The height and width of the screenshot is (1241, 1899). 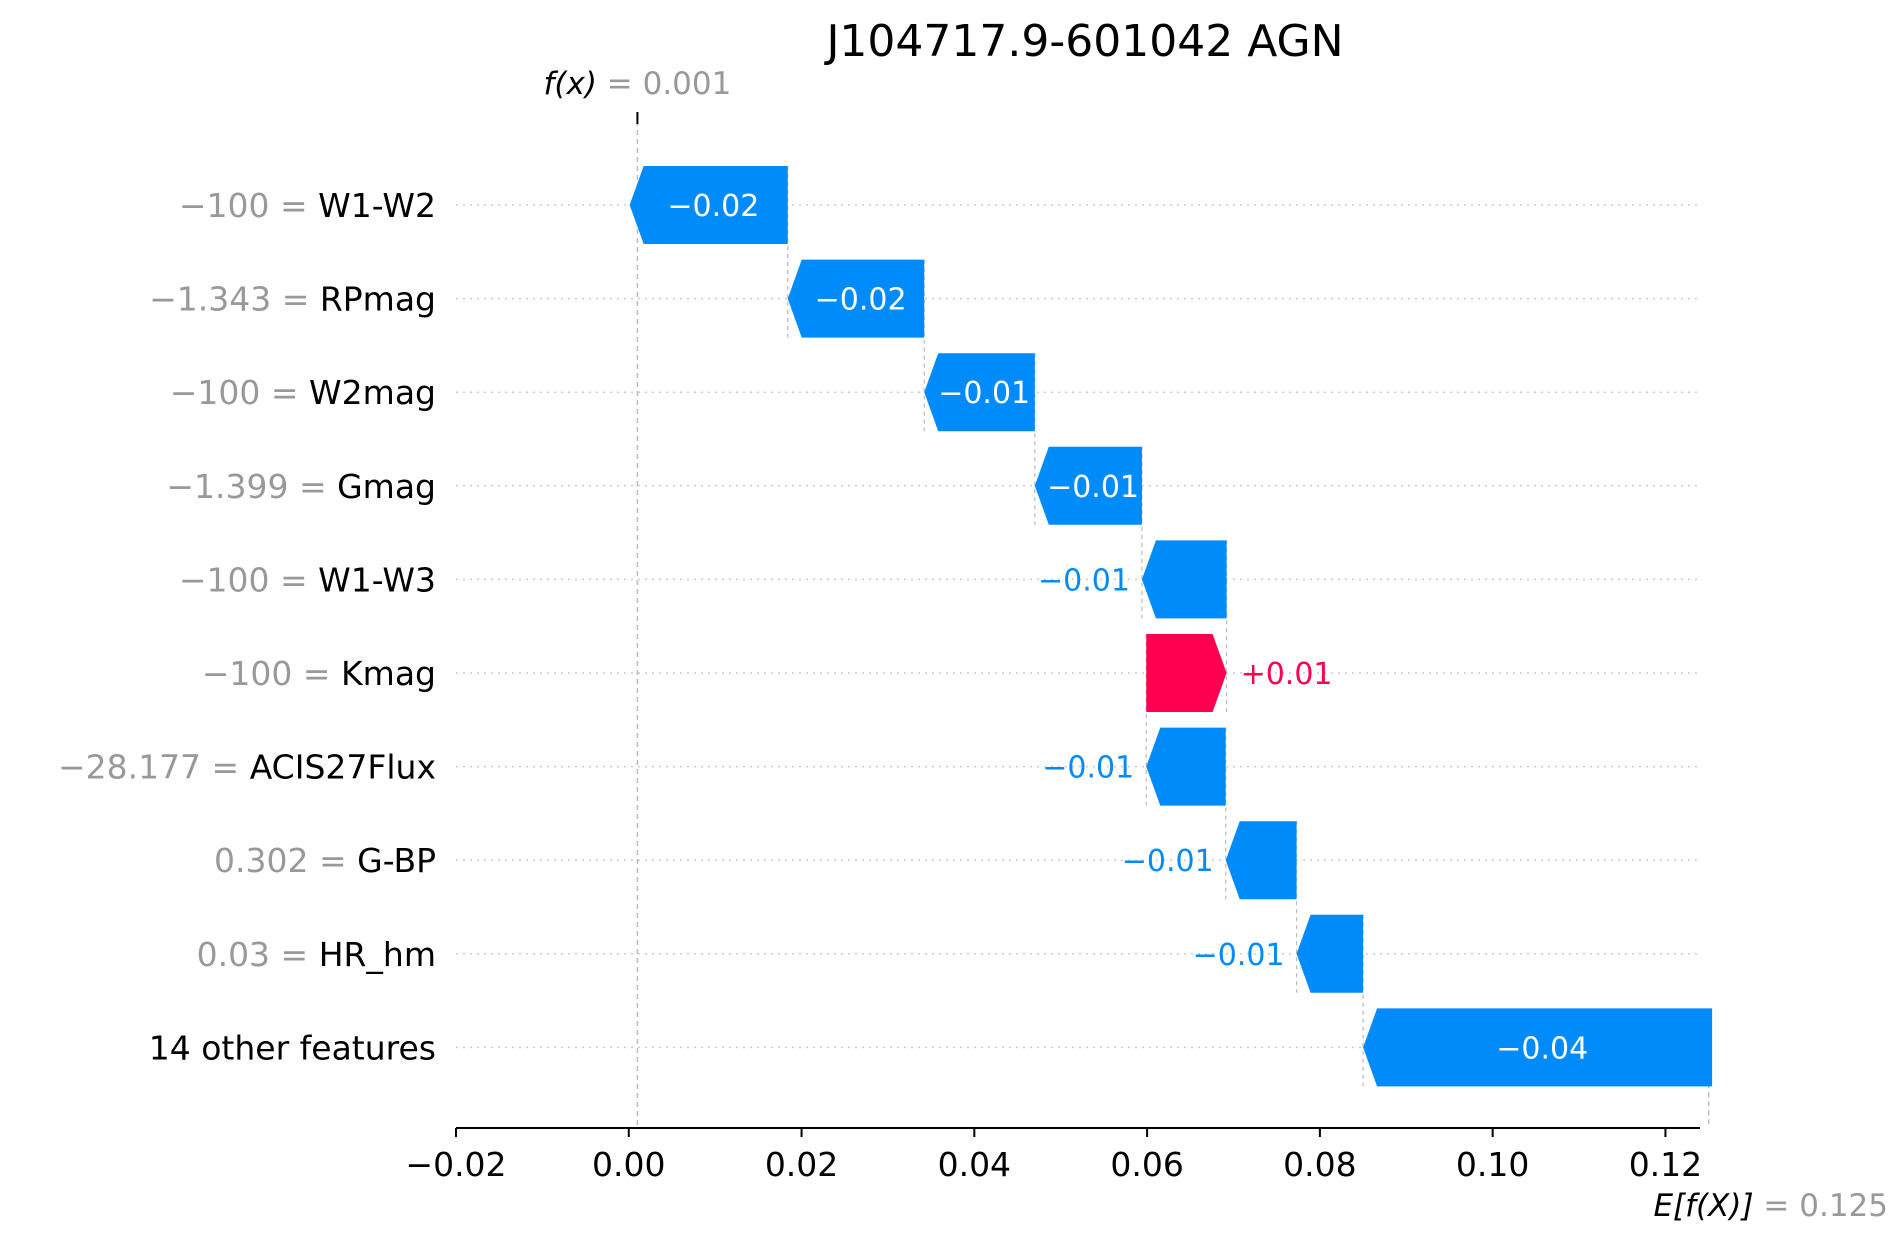 I want to click on x-axis: −0.02 0.00 0.02 0.04 0.06 0.08 0.10 0.12, so click(x=1053, y=1155).